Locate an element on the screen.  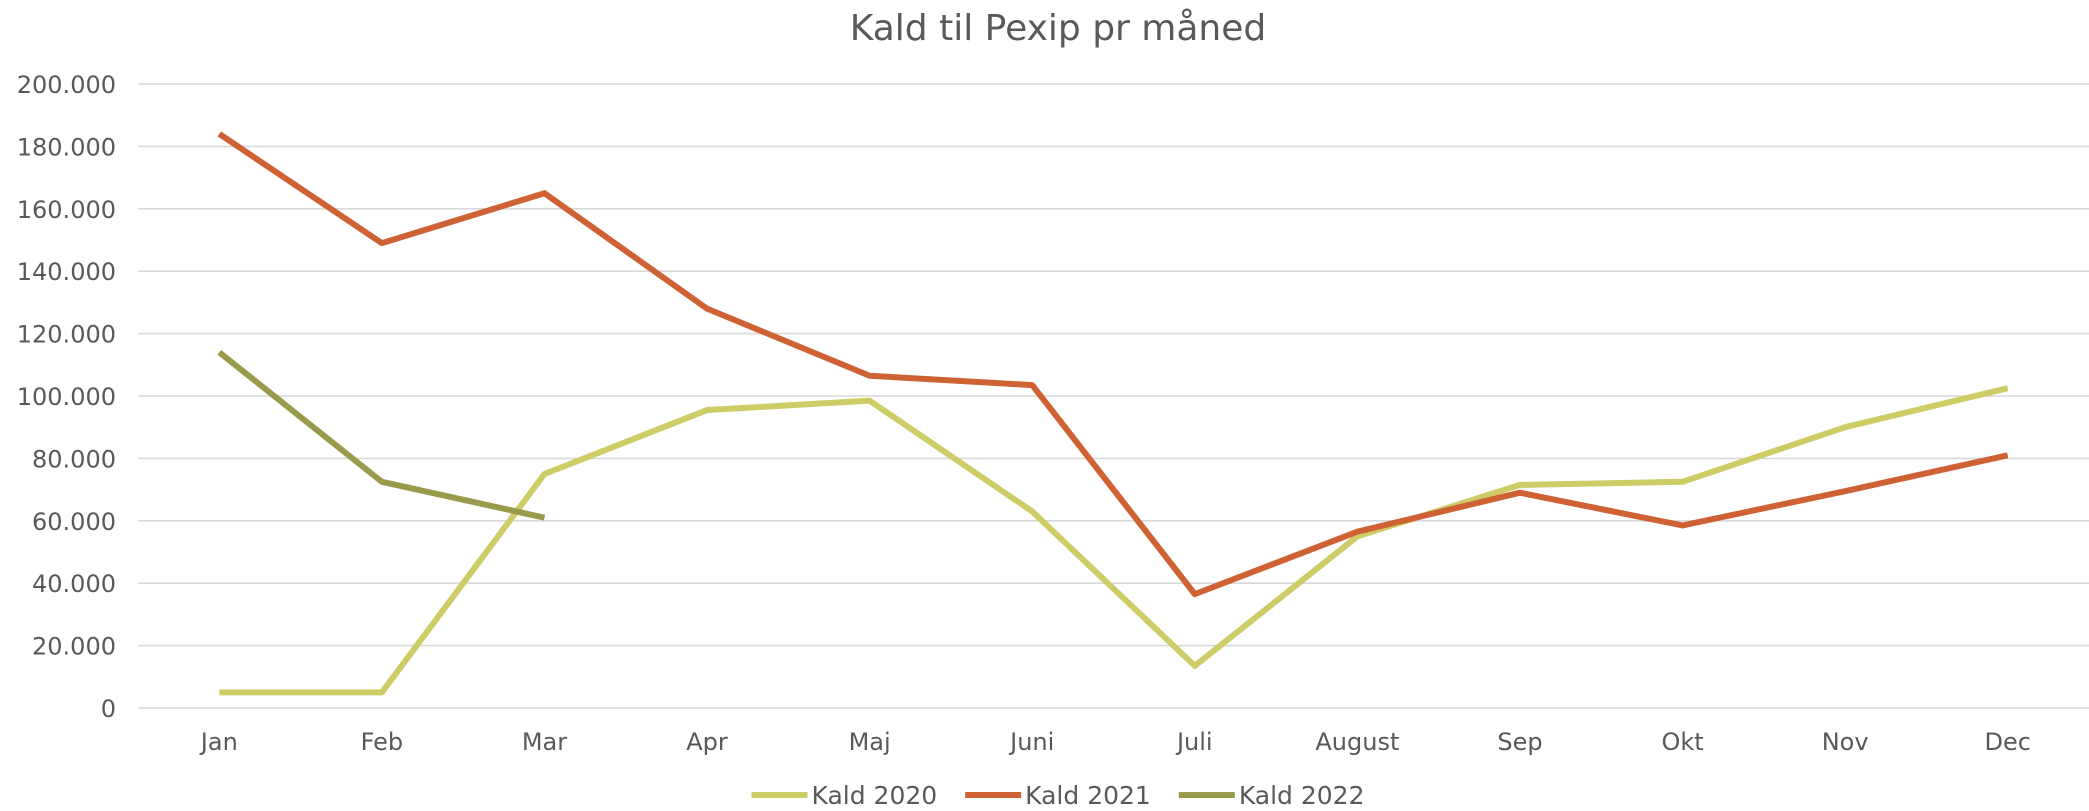
x-tick-label: Juni is located at coordinates (1031, 742).